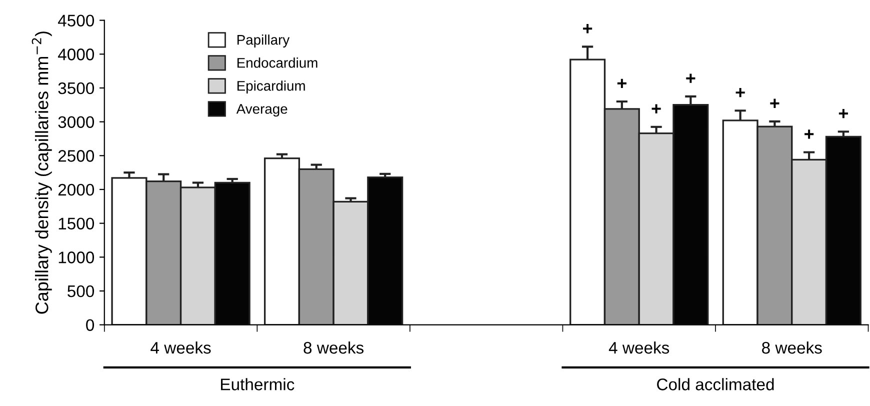 Image resolution: width=870 pixels, height=406 pixels. I want to click on y-tick-label: 2500, so click(76, 156).